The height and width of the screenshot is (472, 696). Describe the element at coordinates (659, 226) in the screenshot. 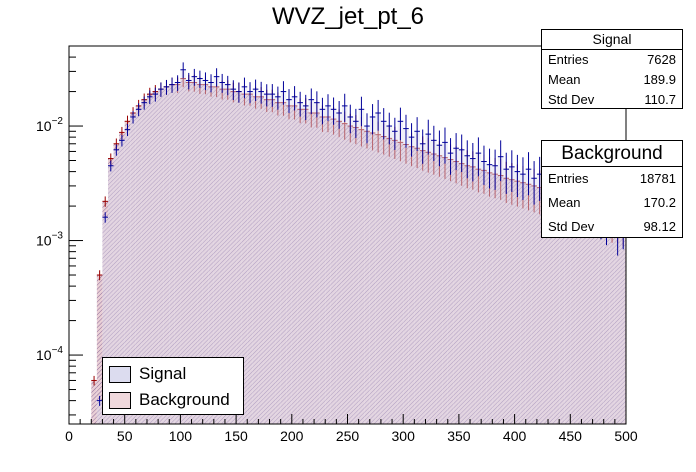

I see `background-std-value: 98.12` at that location.